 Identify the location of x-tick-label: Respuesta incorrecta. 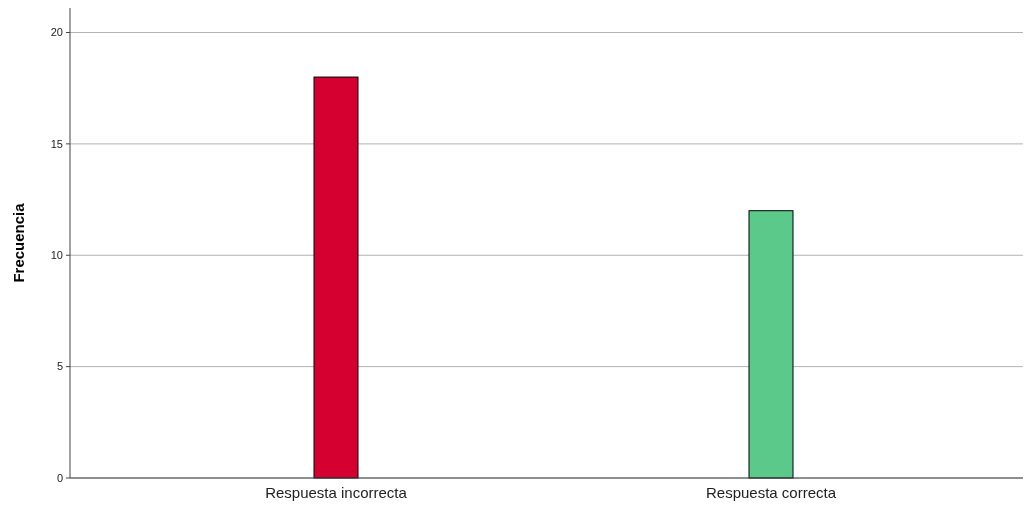
(336, 492).